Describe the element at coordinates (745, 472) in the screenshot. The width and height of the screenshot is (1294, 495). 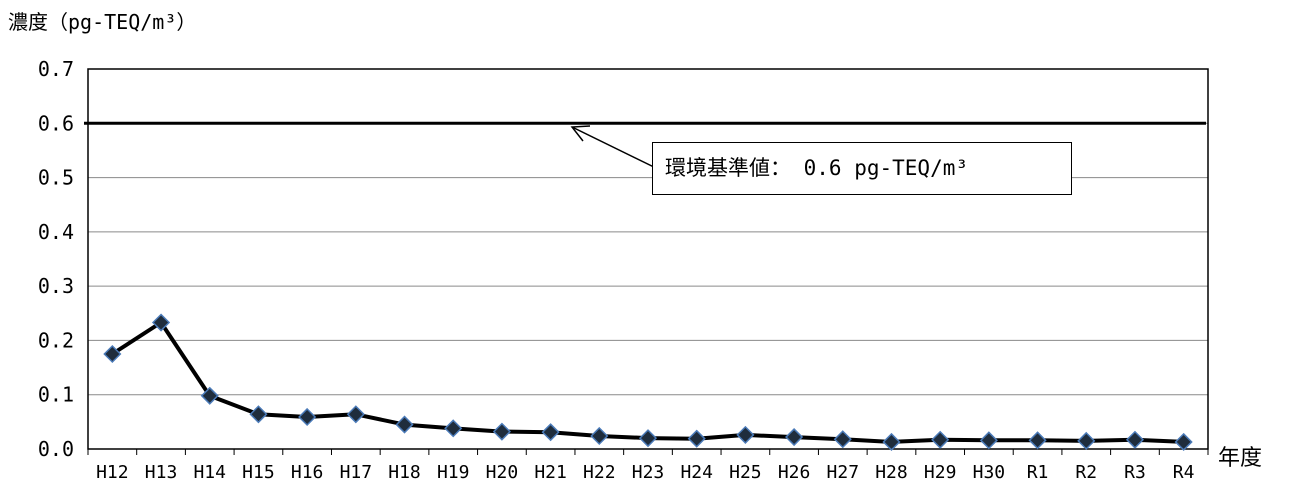
I see `x-tick-label: H25` at that location.